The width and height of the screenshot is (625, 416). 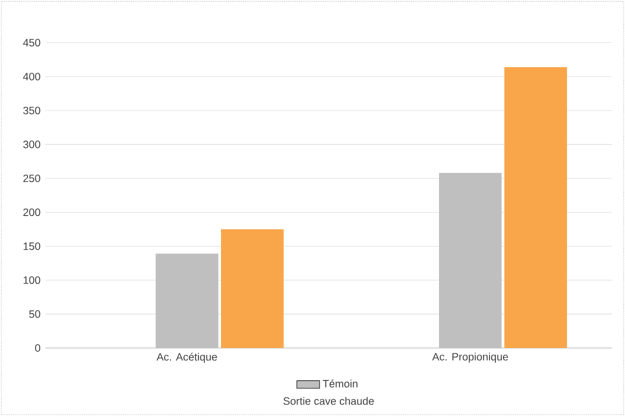 I want to click on y-tick-label: 400, so click(x=31, y=76).